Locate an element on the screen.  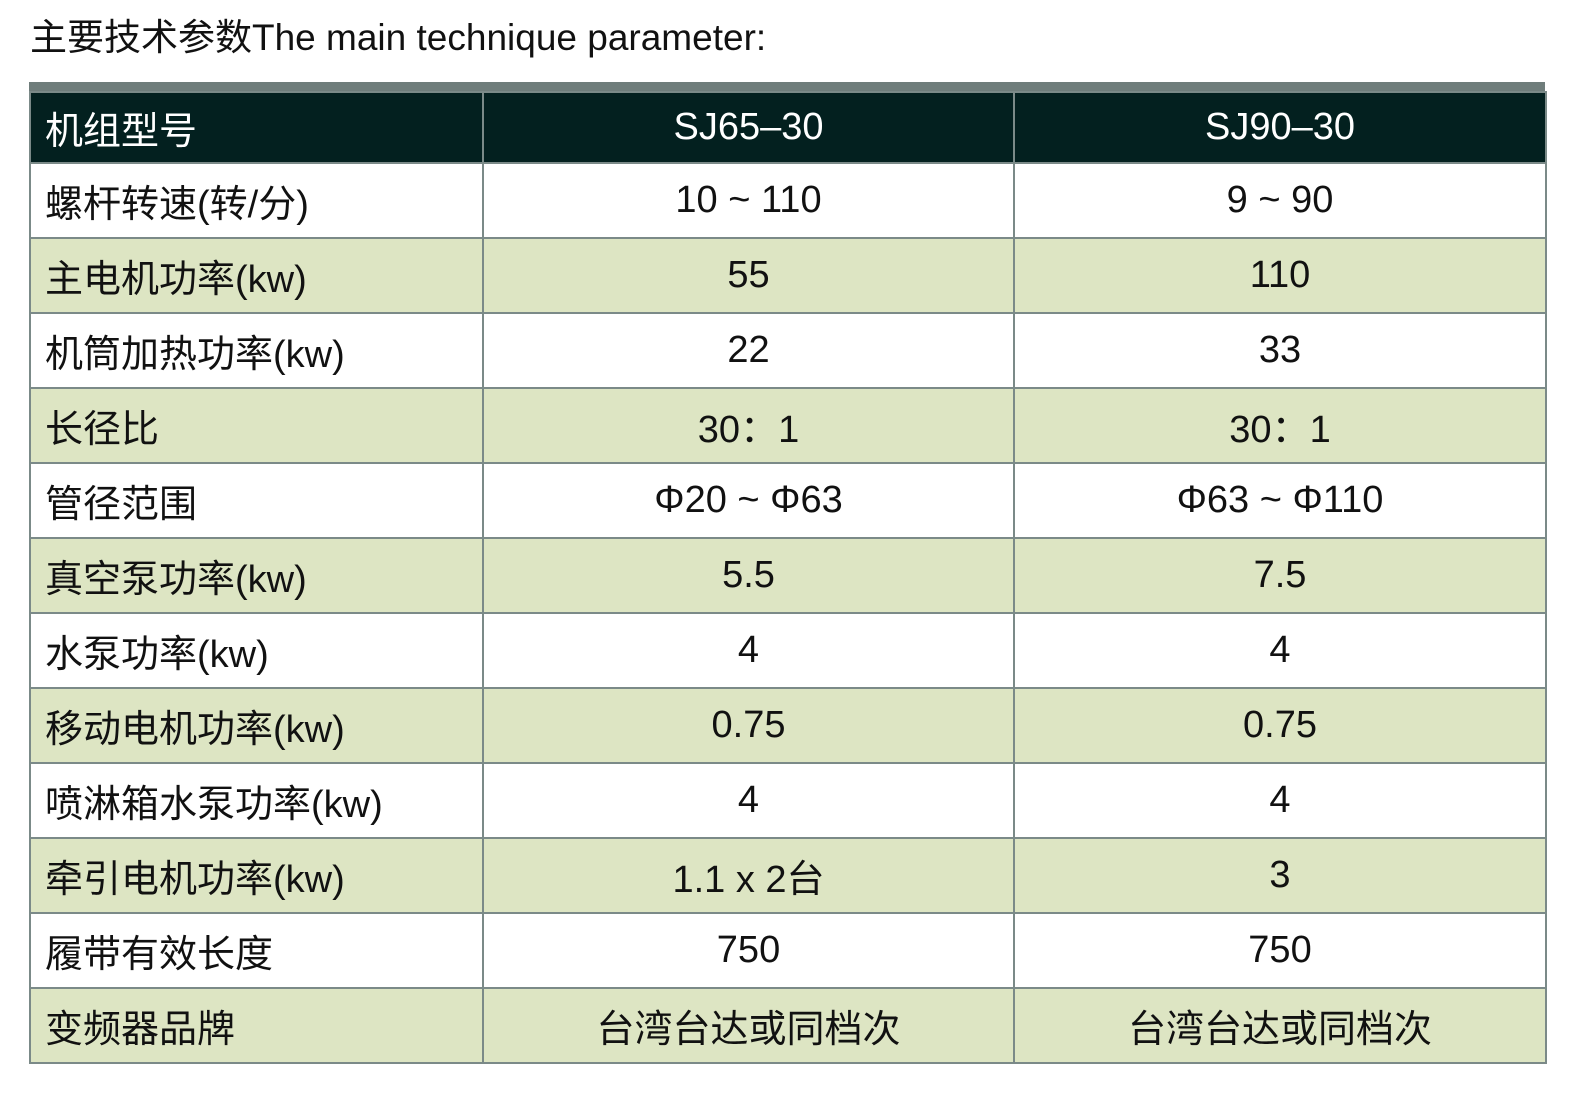
table-row: 履带有效长度 750 750 is located at coordinates (788, 950).